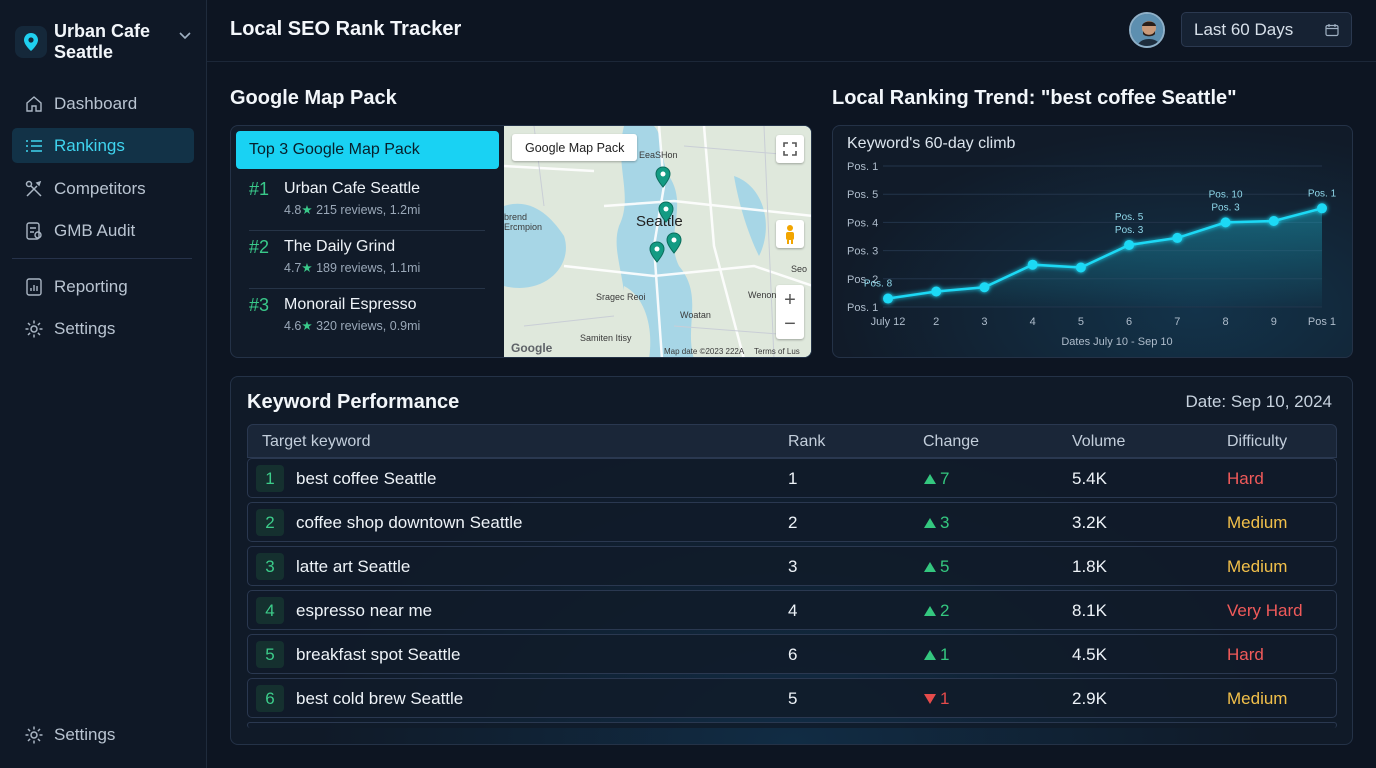 This screenshot has height=768, width=1376. I want to click on sidebar-item-settings: Settings, so click(103, 328).